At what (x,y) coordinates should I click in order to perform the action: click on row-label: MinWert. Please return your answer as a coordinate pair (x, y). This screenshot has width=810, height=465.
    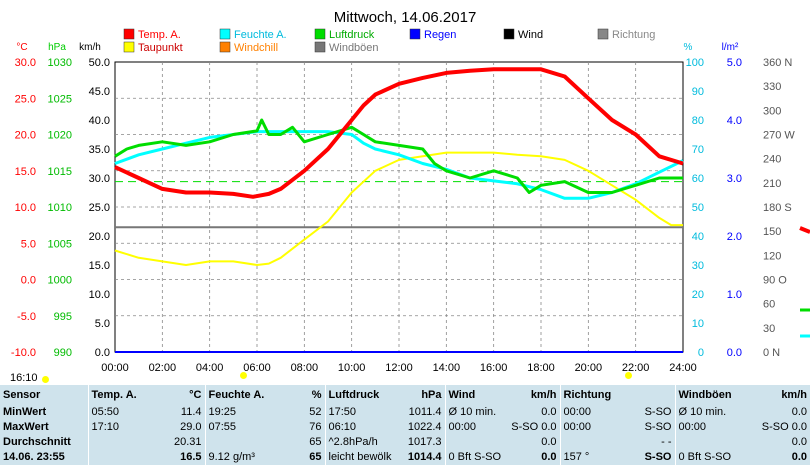
    Looking at the image, I should click on (25, 412).